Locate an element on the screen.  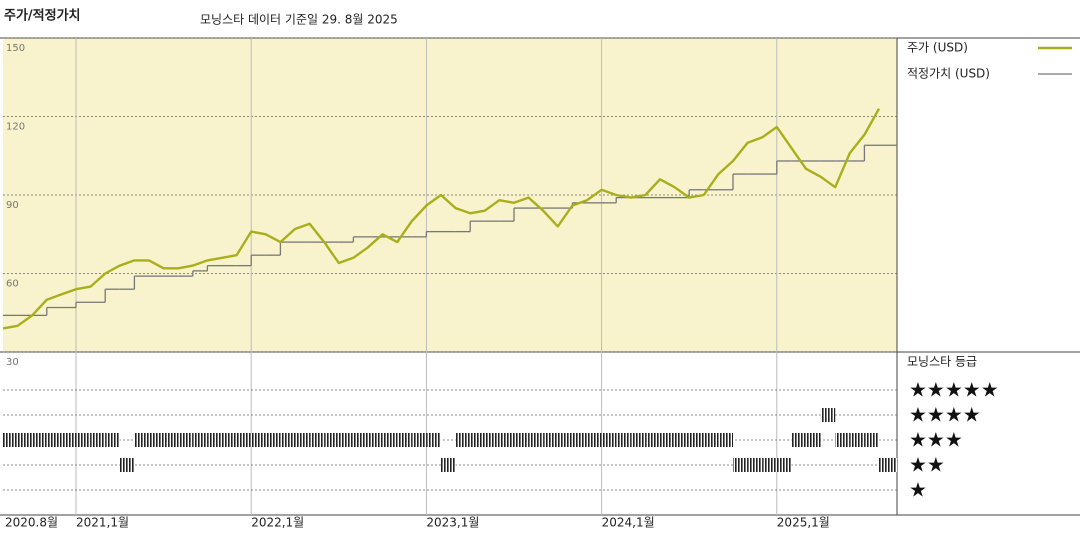
x-tick-label: 2025,1월 is located at coordinates (803, 523).